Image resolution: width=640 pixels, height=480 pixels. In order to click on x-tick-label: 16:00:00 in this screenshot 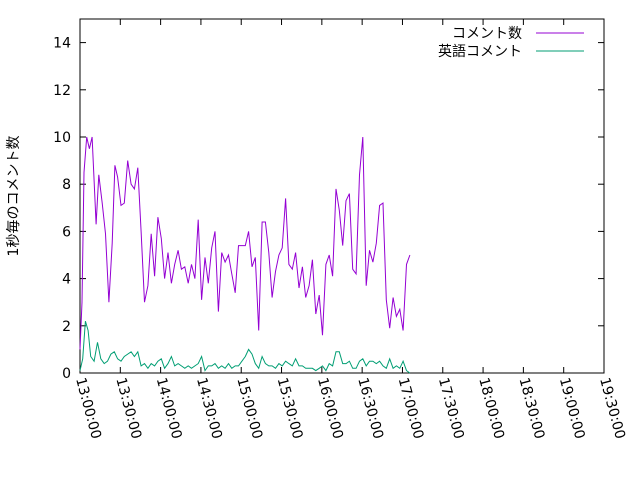, I will do `click(330, 408)`.